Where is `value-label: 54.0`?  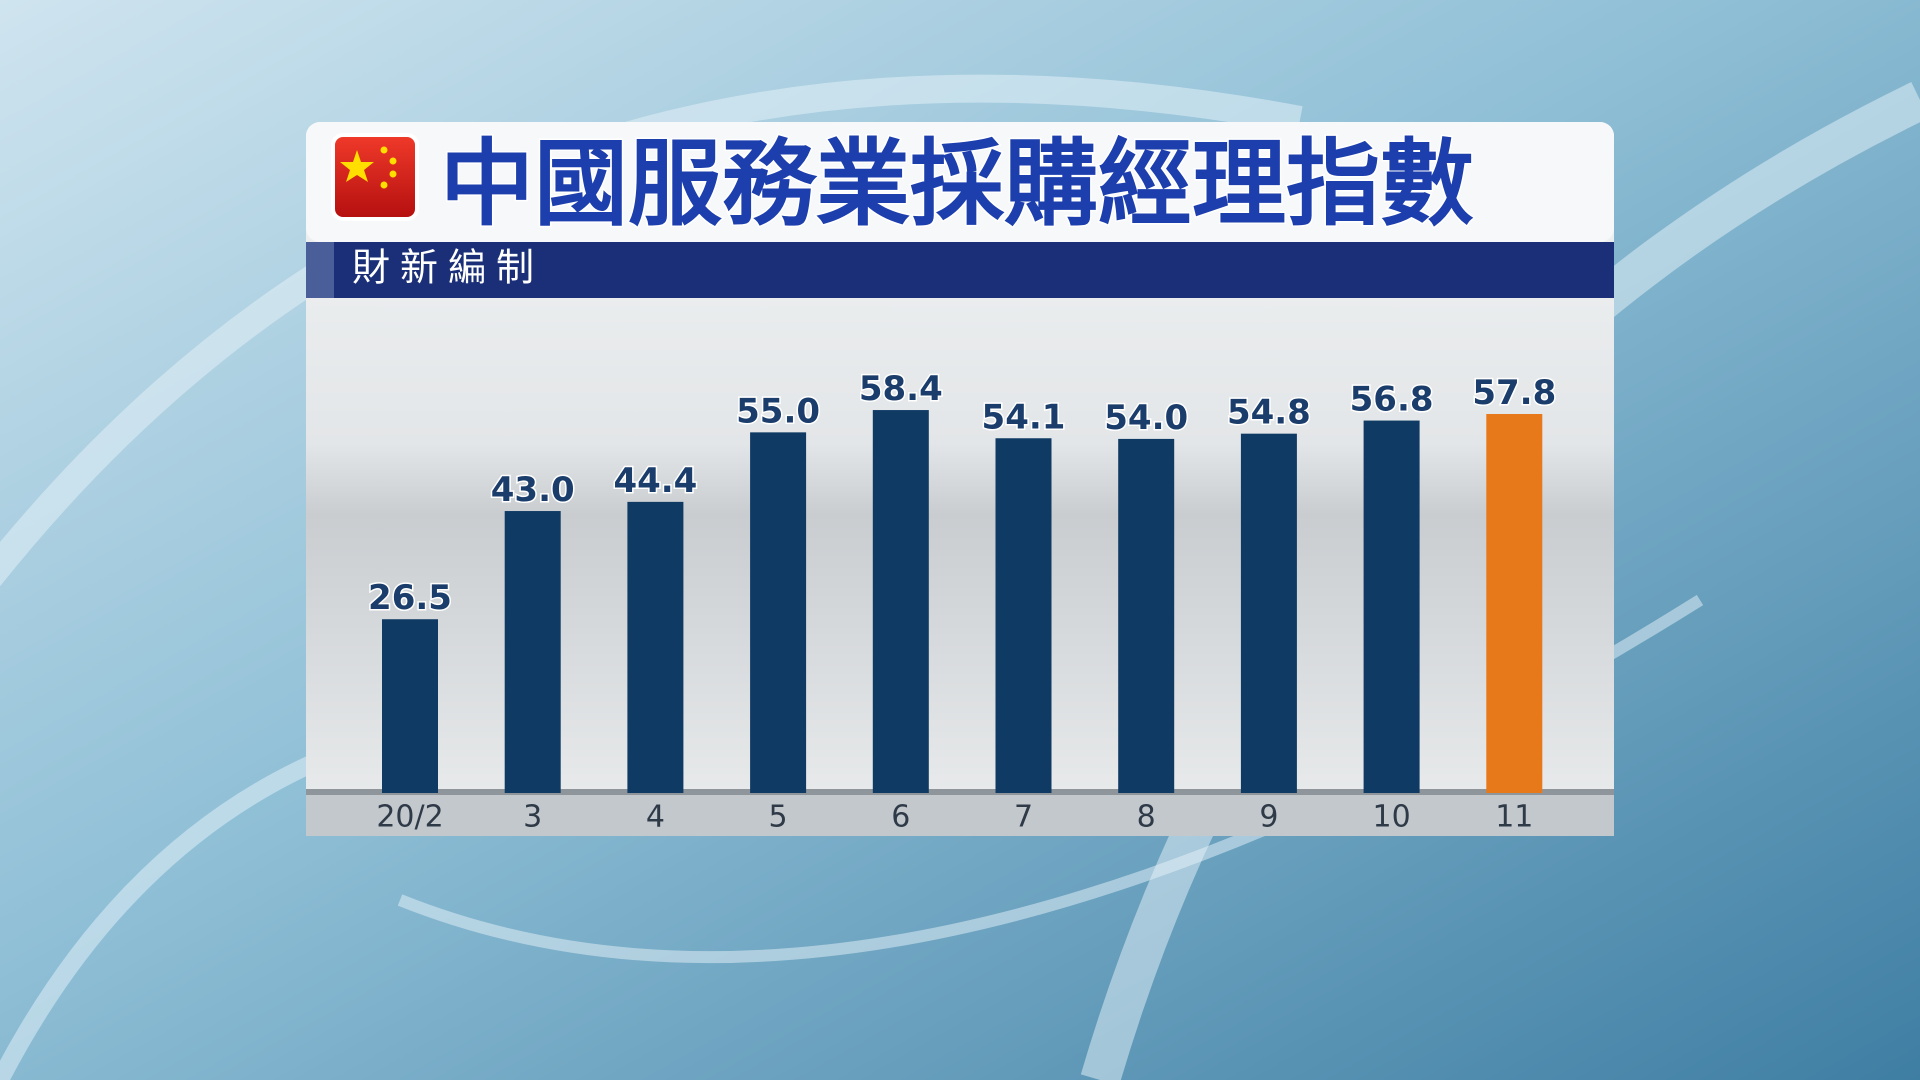
value-label: 54.0 is located at coordinates (1146, 418).